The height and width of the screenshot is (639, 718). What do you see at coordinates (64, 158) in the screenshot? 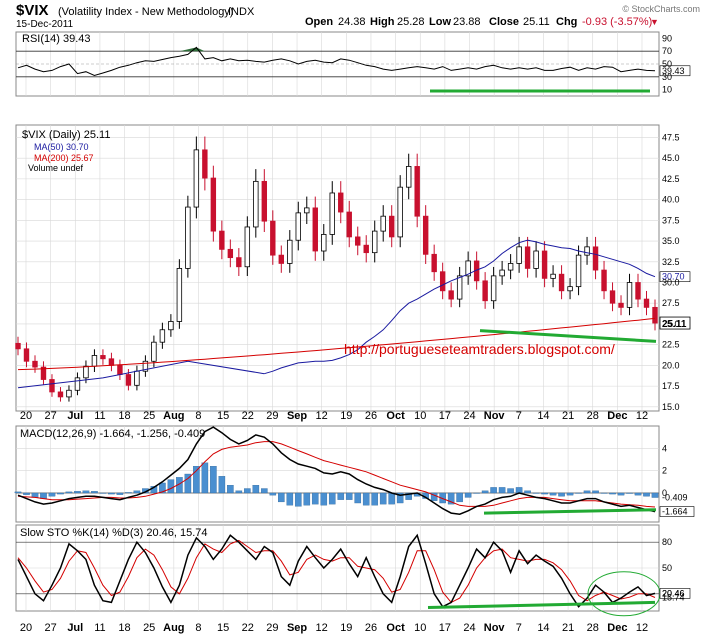
I see `ma200-legend: MA(200) 25.67` at bounding box center [64, 158].